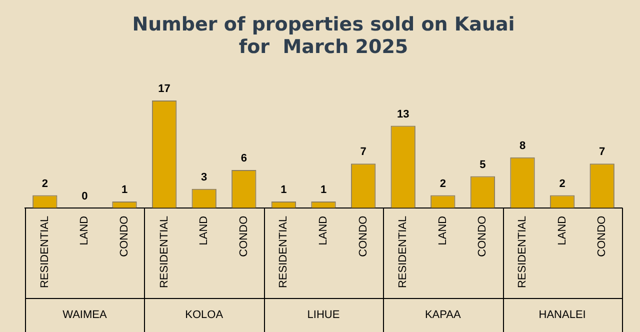  I want to click on data-label: 17, so click(164, 89).